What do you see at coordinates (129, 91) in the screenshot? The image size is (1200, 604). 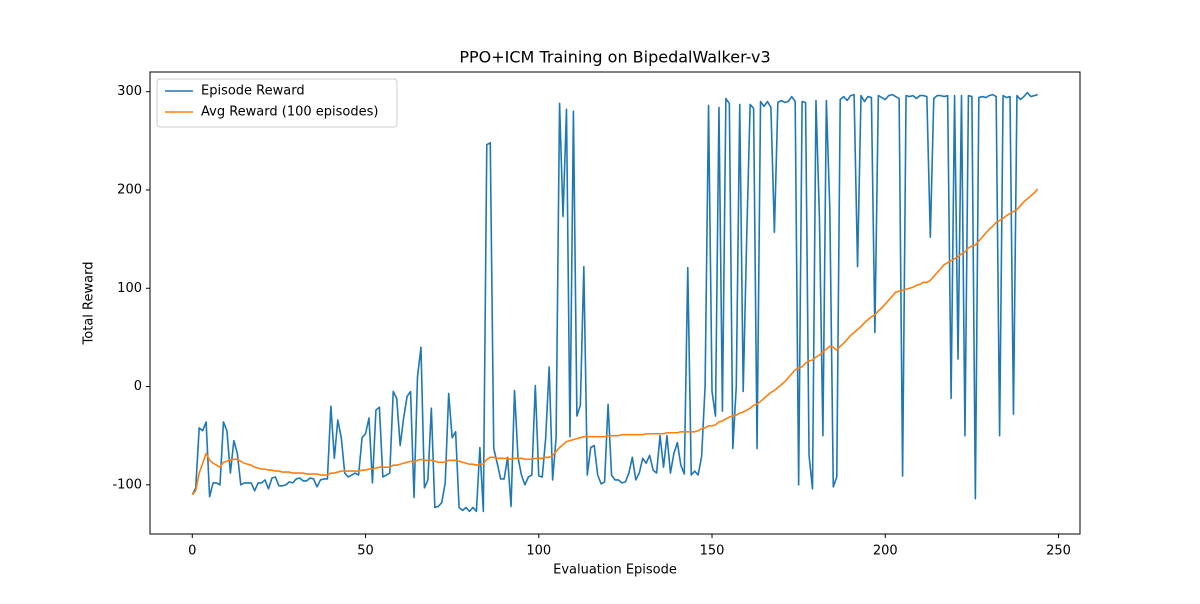 I see `y-tick-label: 300` at bounding box center [129, 91].